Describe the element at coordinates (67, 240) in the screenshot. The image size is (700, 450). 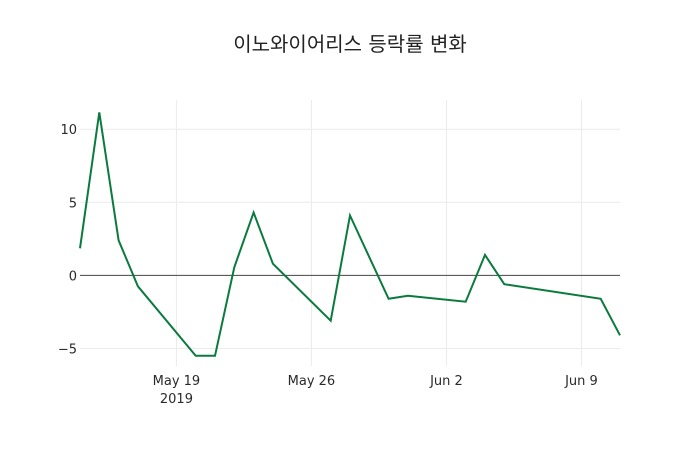
I see `y-axis-ticks: 10 5 0 −5` at that location.